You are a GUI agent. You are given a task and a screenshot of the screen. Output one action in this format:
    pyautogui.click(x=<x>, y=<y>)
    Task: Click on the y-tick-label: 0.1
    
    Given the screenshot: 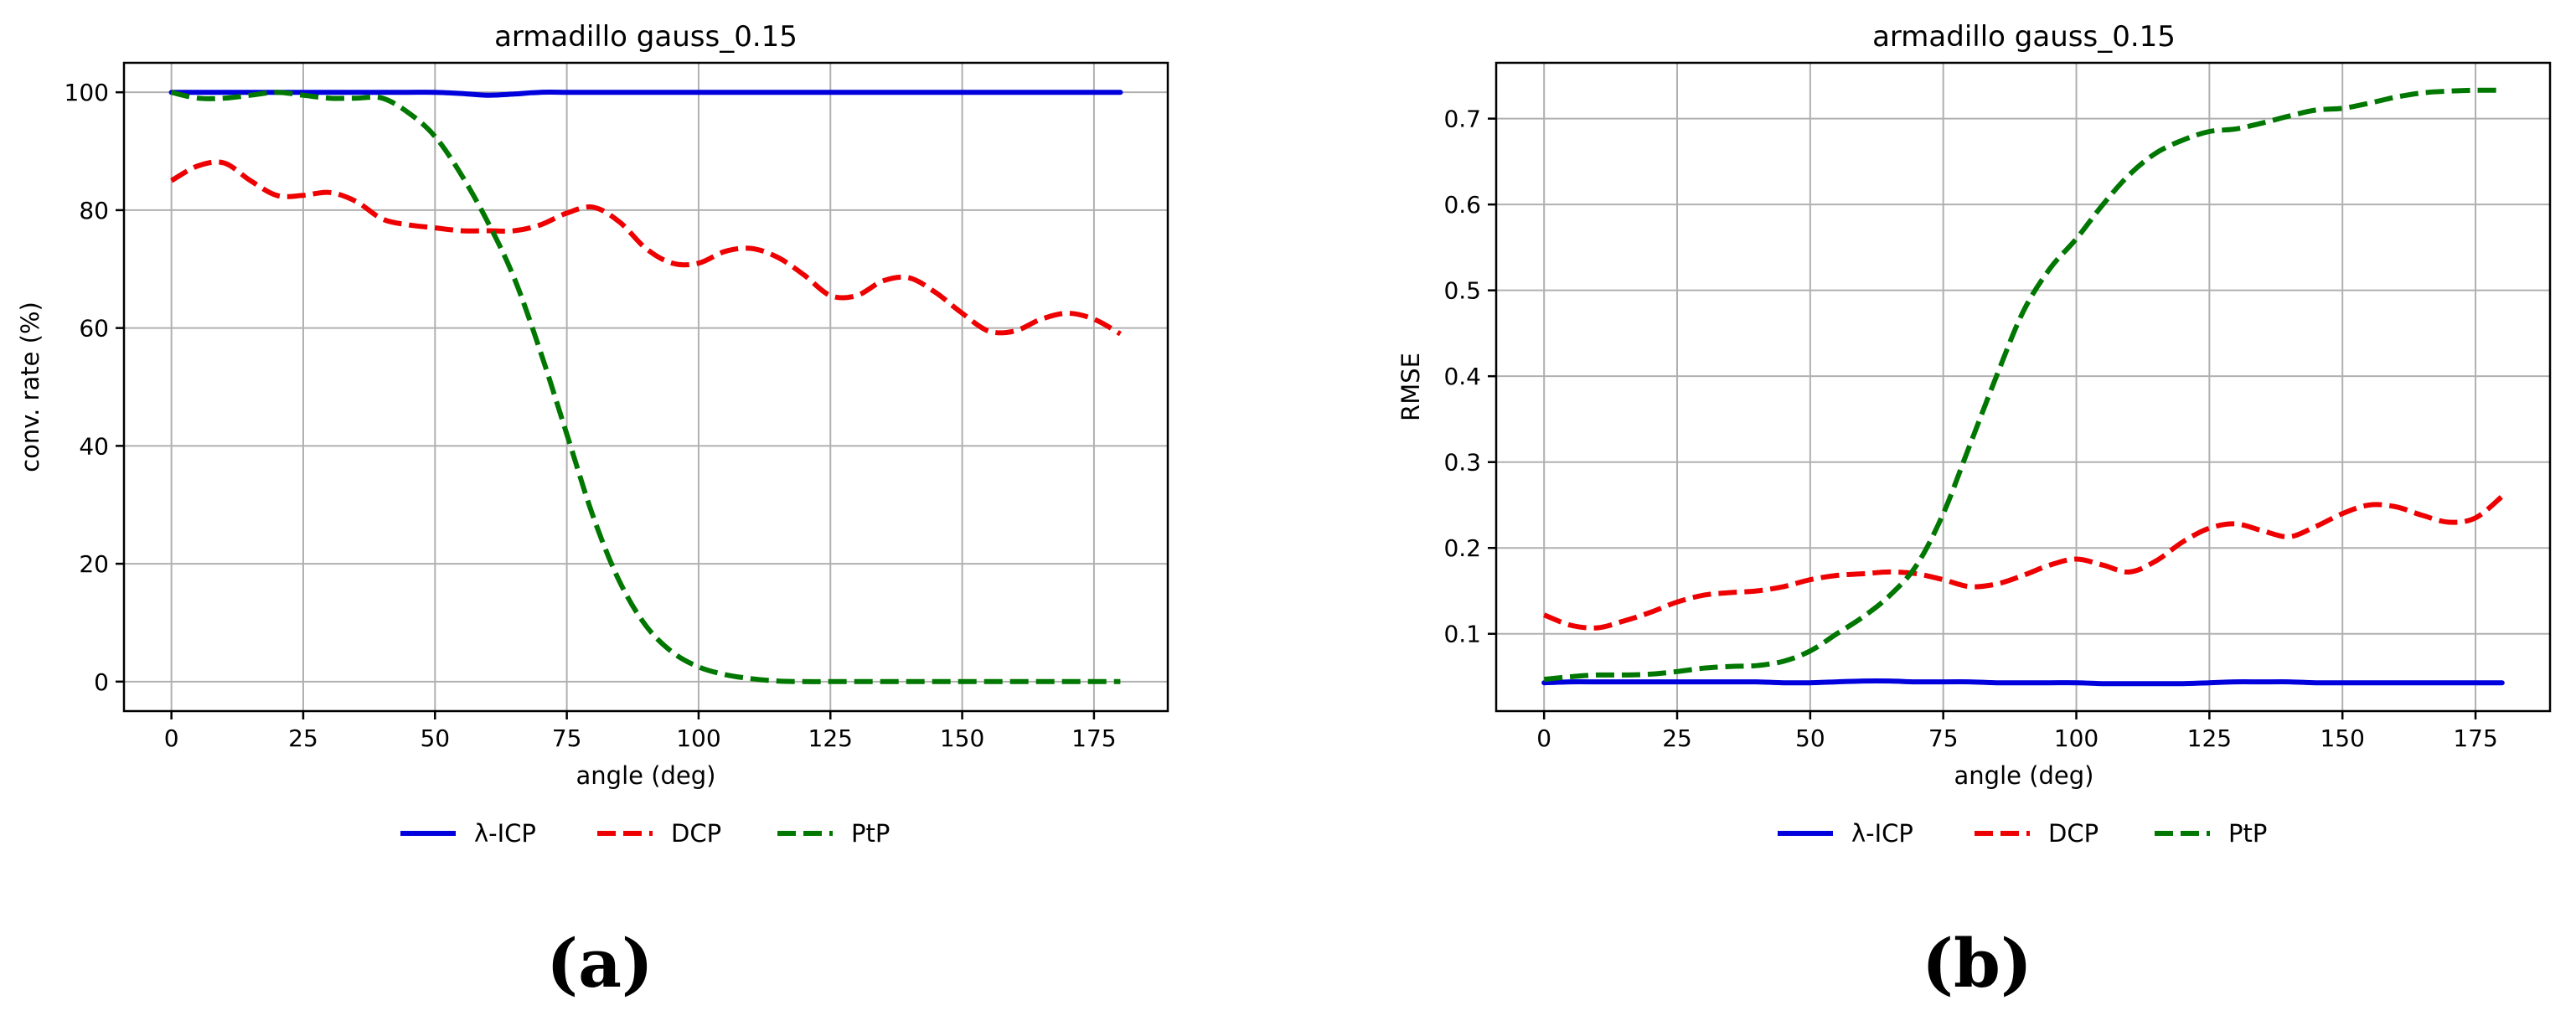 What is the action you would take?
    pyautogui.click(x=1462, y=634)
    